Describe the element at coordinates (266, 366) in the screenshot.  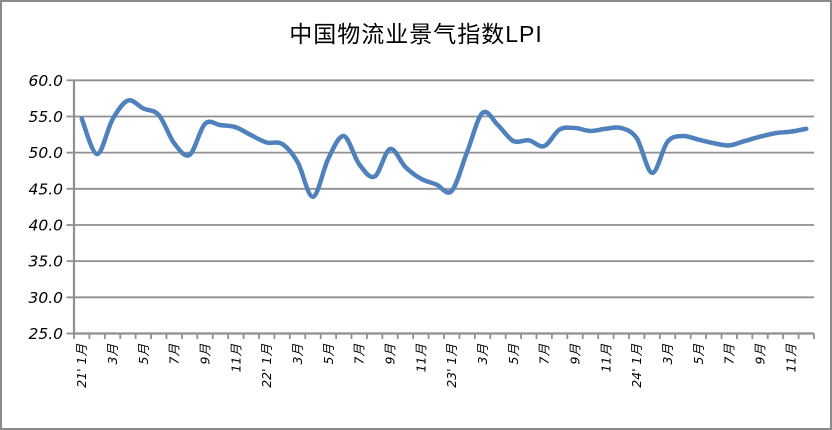
I see `x-tick-label: 22' 1月` at that location.